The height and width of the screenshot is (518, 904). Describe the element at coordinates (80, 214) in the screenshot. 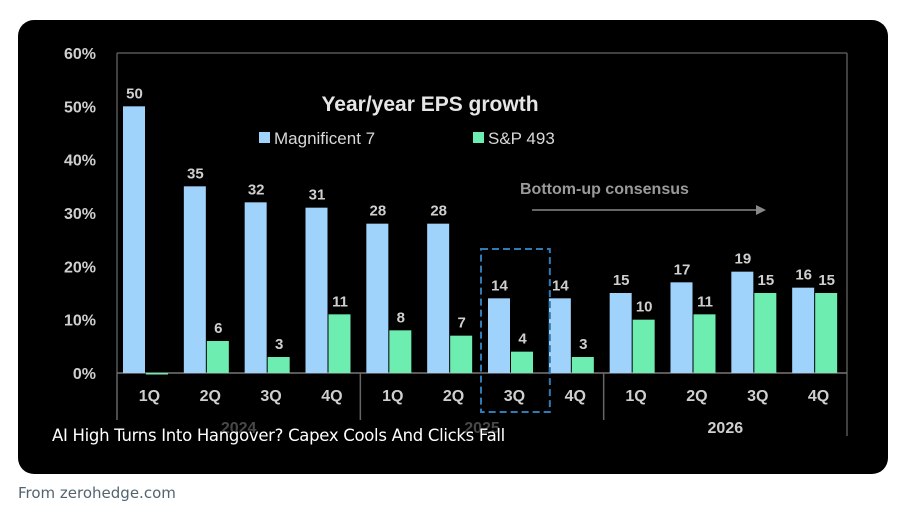

I see `y-tick-label: 30%` at that location.